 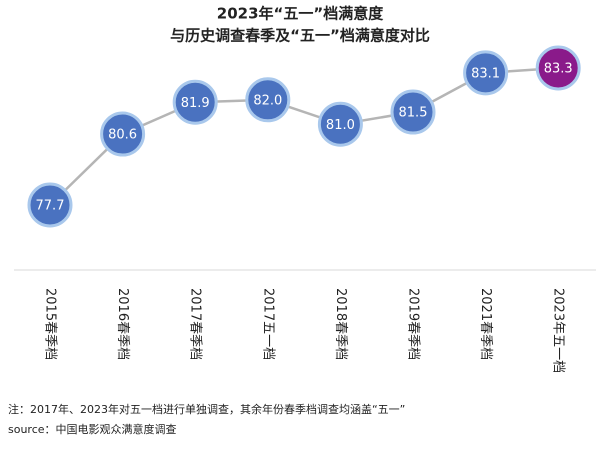 What do you see at coordinates (485, 324) in the screenshot?
I see `x-tick-label: 2021春季档` at bounding box center [485, 324].